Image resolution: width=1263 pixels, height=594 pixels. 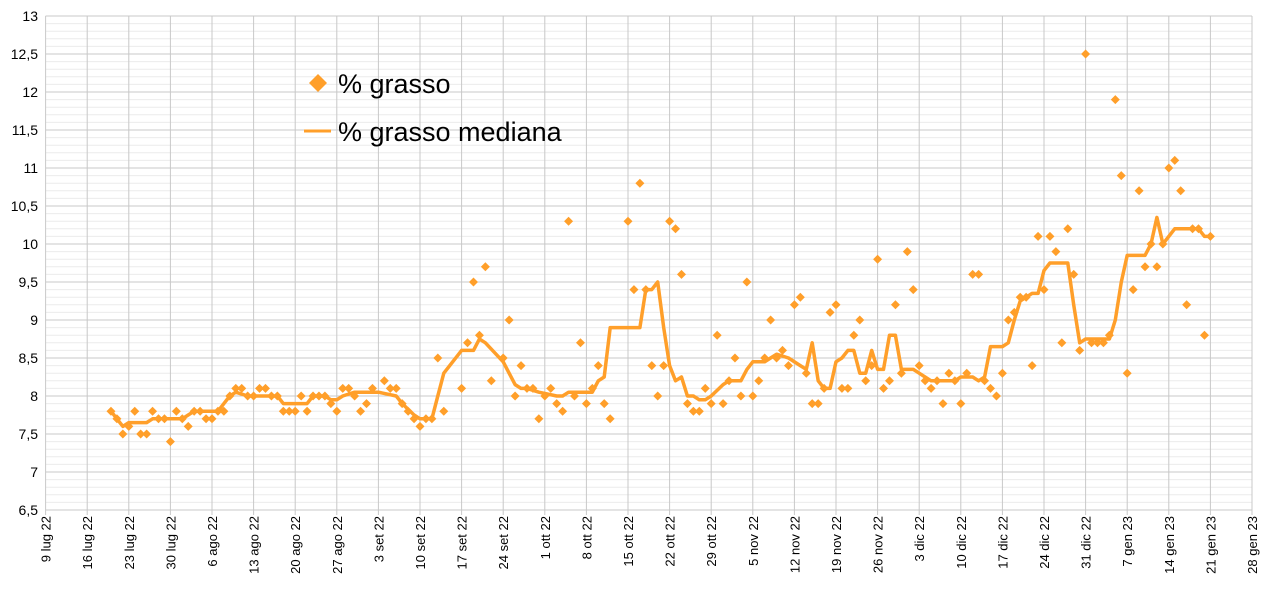 What do you see at coordinates (1127, 541) in the screenshot?
I see `x-tick-label: 7 gen 23` at bounding box center [1127, 541].